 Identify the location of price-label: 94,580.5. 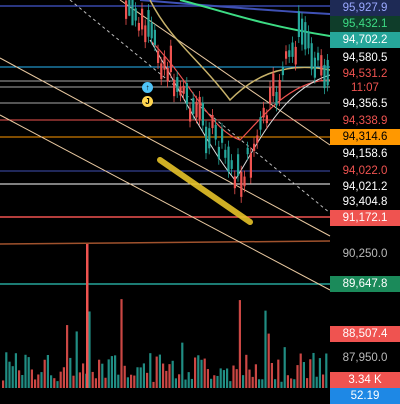
(365, 58).